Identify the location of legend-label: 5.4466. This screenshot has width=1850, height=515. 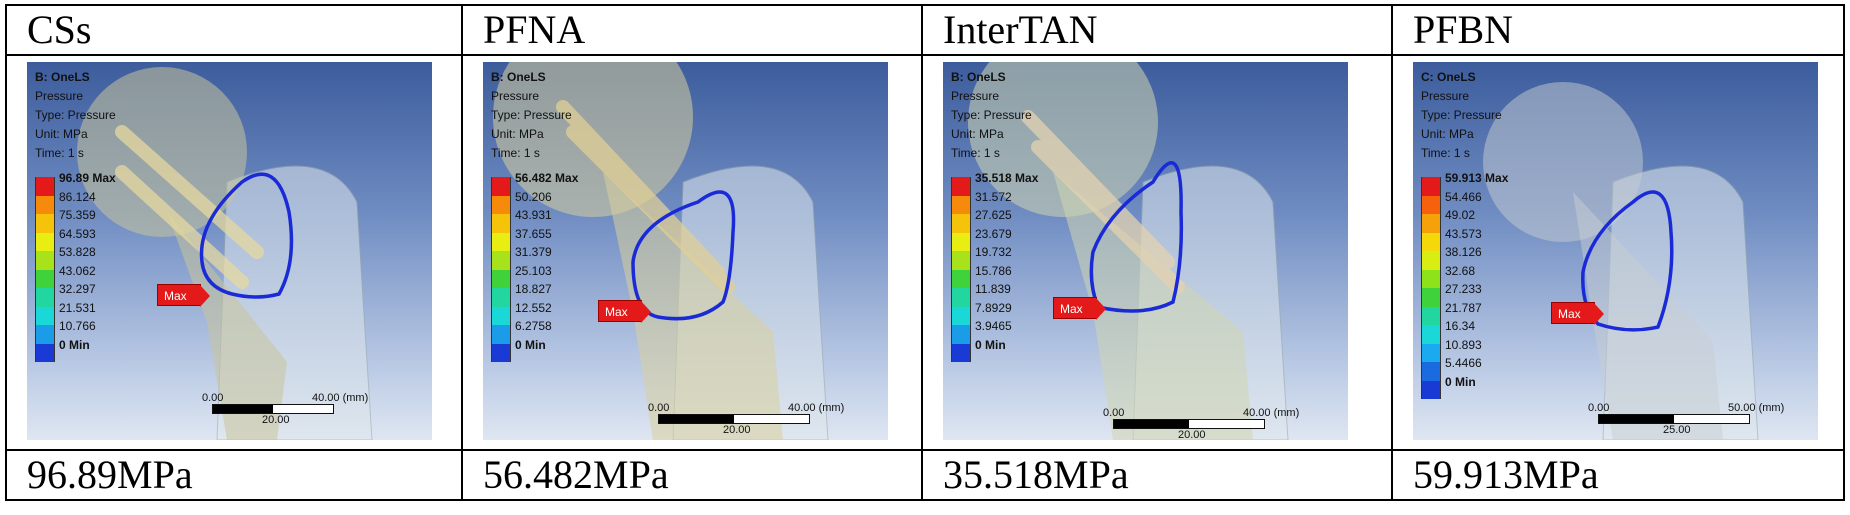
(1463, 363).